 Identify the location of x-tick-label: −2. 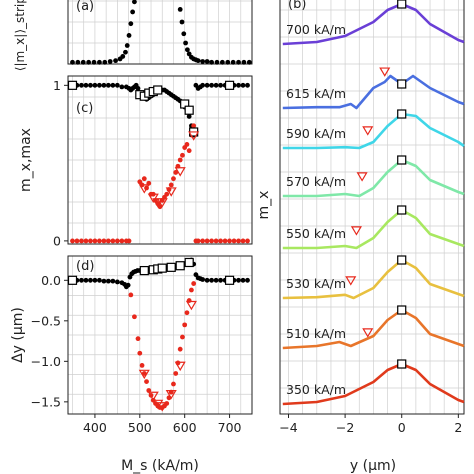
(345, 427).